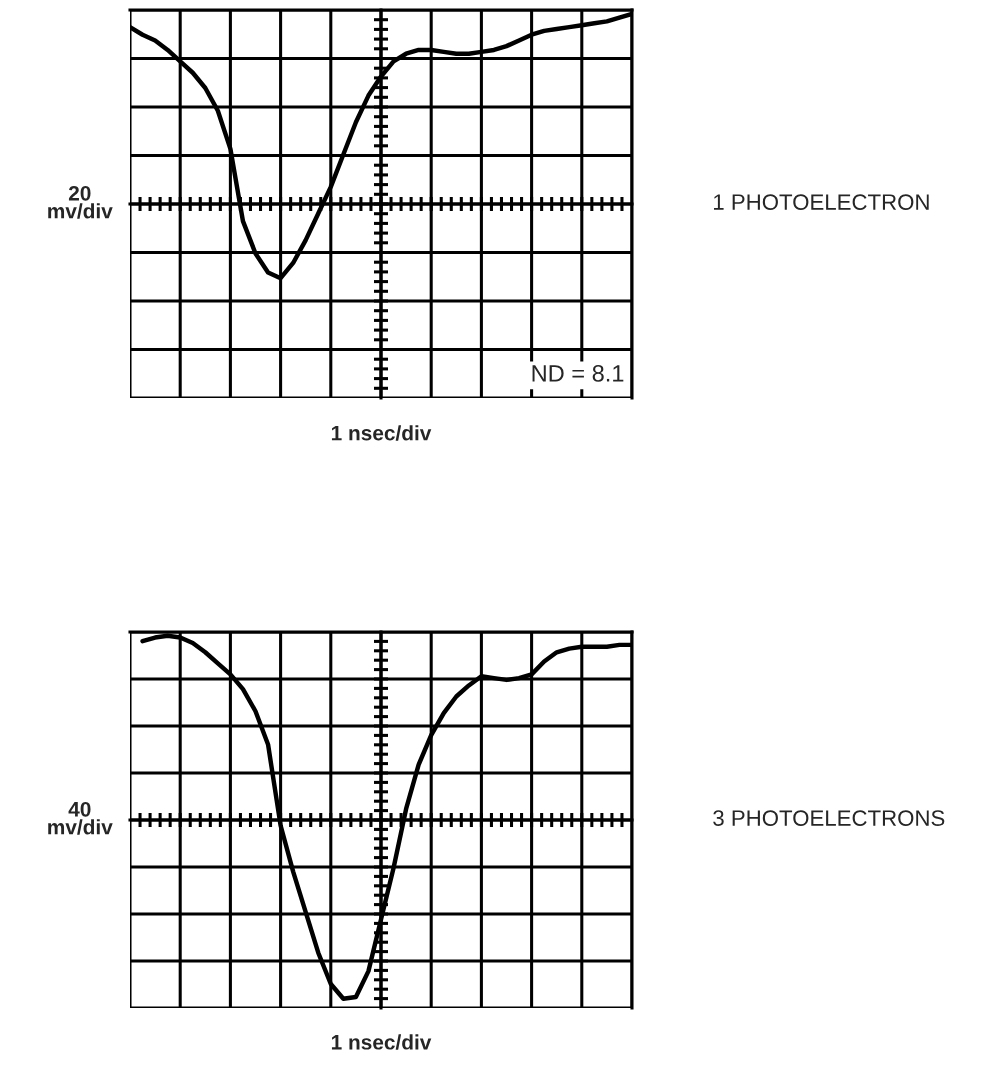 Image resolution: width=994 pixels, height=1065 pixels. What do you see at coordinates (80, 818) in the screenshot?
I see `y-axis-title: 40 mv/div` at bounding box center [80, 818].